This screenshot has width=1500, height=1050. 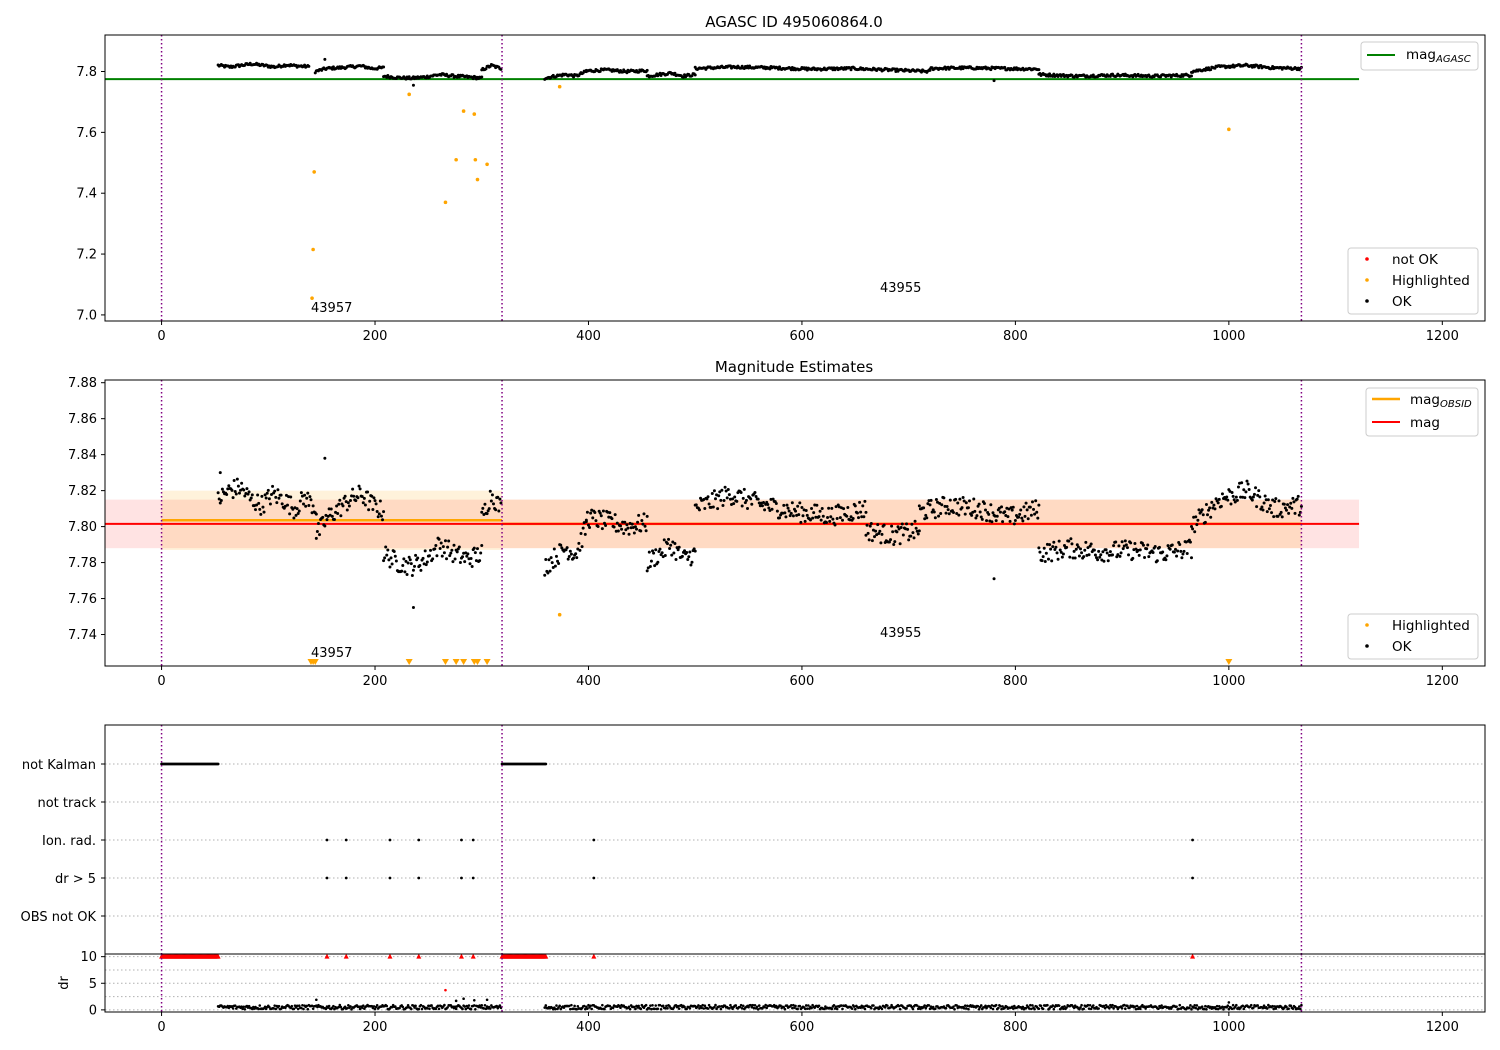 What do you see at coordinates (331, 653) in the screenshot?
I see `panel2-obsid-label-1: 43957` at bounding box center [331, 653].